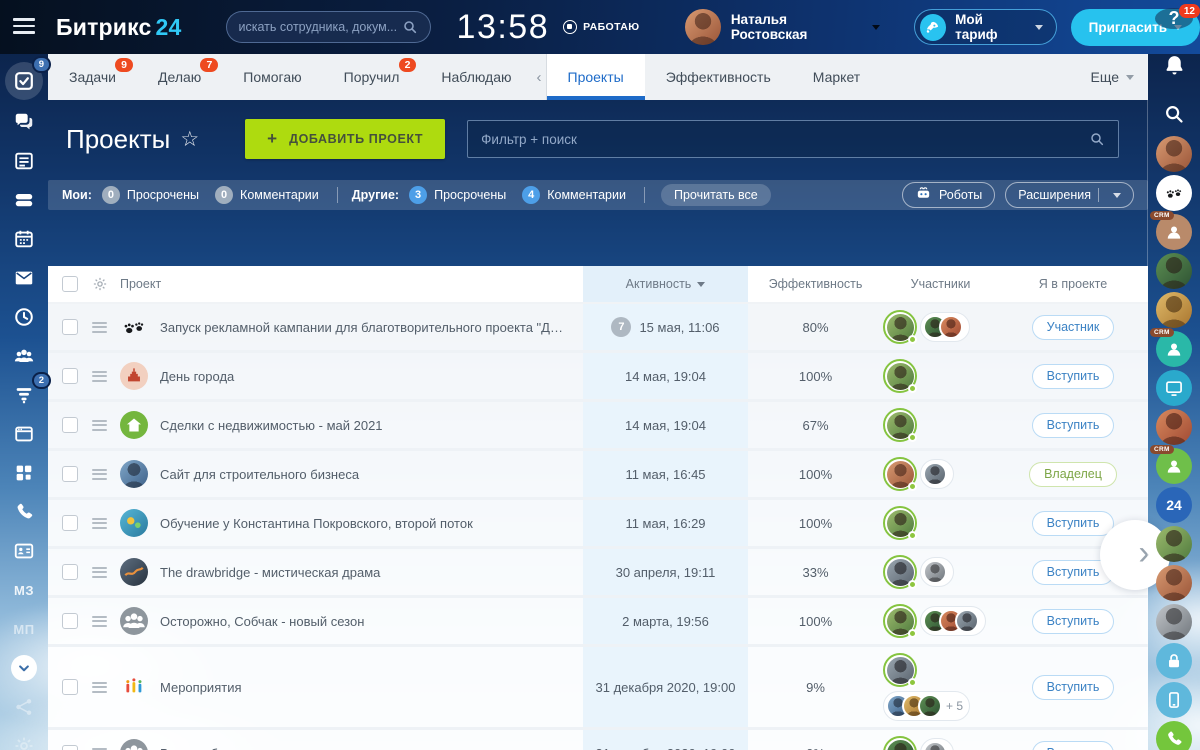 This screenshot has width=1200, height=750. I want to click on bitrix24-logo: Битрикс 24, so click(119, 26).